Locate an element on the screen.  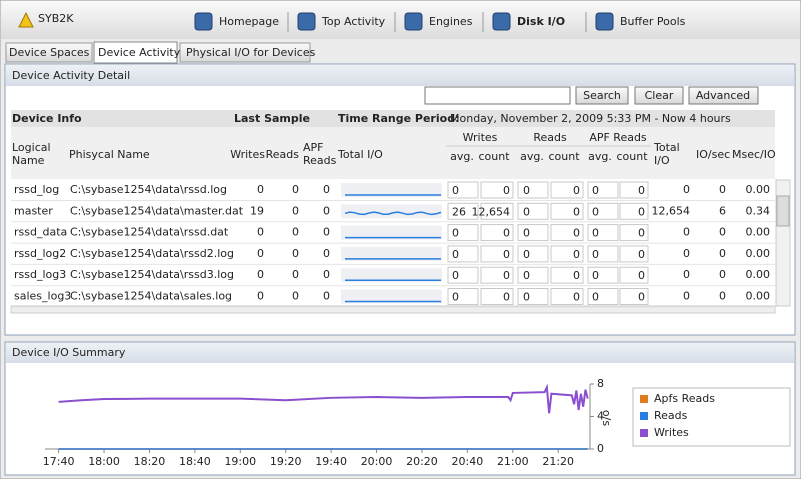
table-cell: C:\sybase1254\data\master.dat is located at coordinates (157, 210).